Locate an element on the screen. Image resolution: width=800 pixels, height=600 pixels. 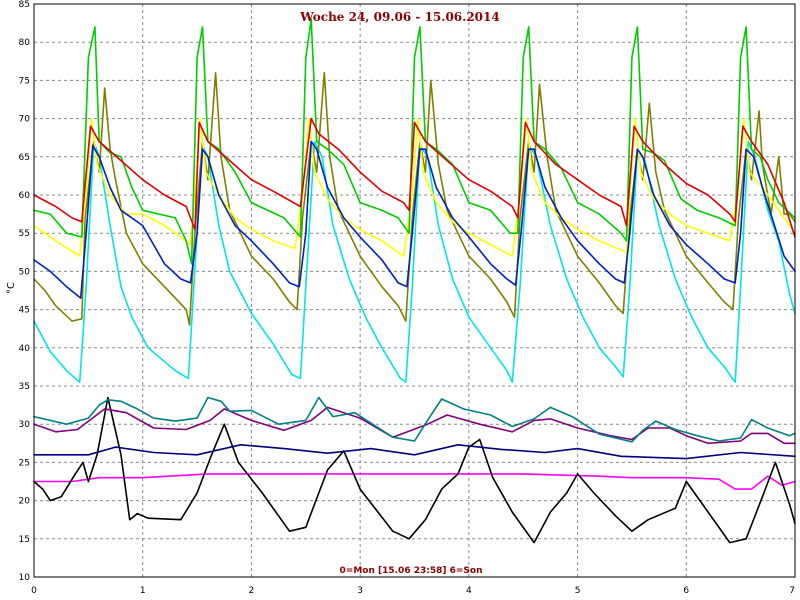
y-tick-label: 30 is located at coordinates (25, 425).